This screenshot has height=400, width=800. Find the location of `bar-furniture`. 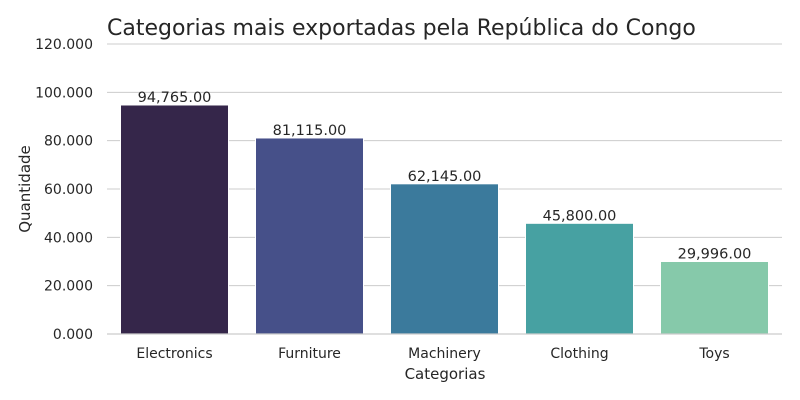

bar-furniture is located at coordinates (310, 236).